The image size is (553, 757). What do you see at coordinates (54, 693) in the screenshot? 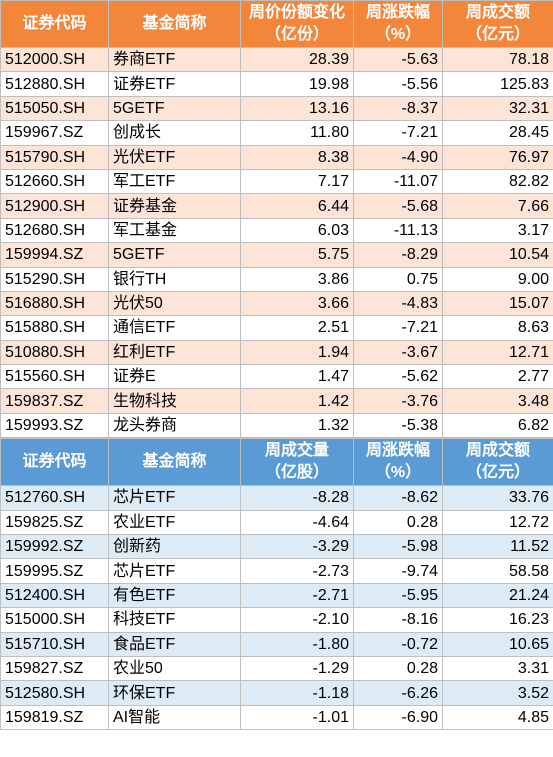
I see `text-cell: 512580.SH` at bounding box center [54, 693].